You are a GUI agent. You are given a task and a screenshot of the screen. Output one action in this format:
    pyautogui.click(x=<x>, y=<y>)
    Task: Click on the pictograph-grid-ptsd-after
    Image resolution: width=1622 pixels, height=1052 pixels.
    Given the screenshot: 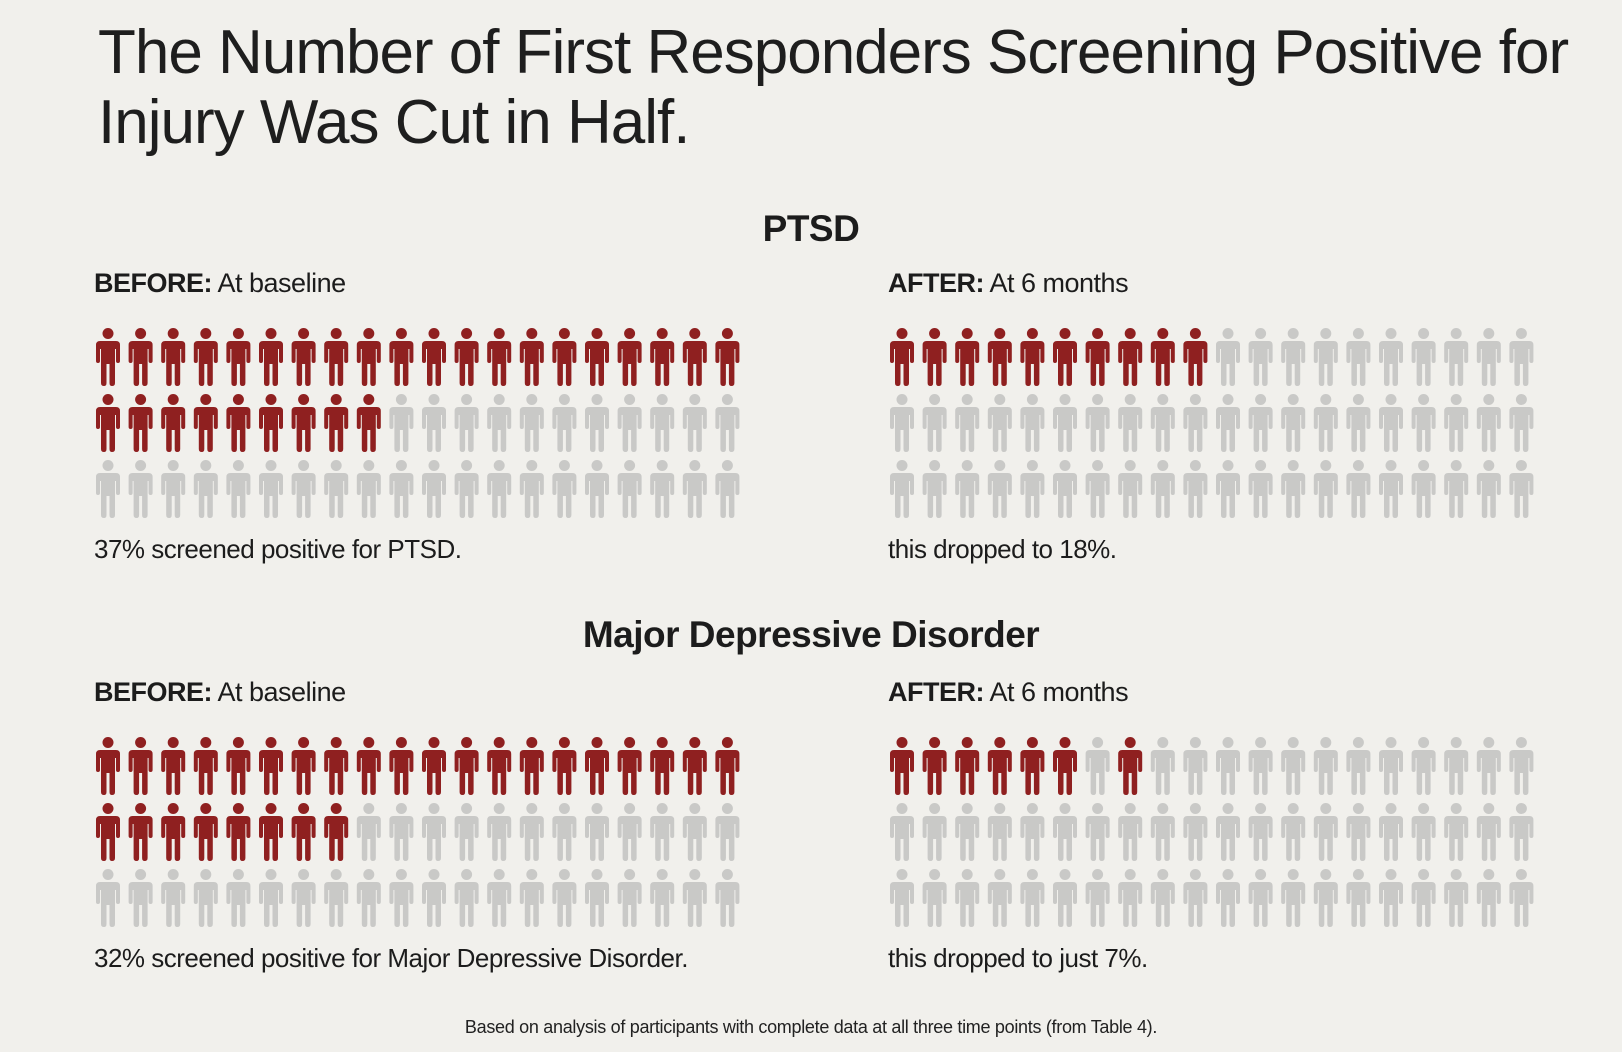 What is the action you would take?
    pyautogui.click(x=1212, y=423)
    